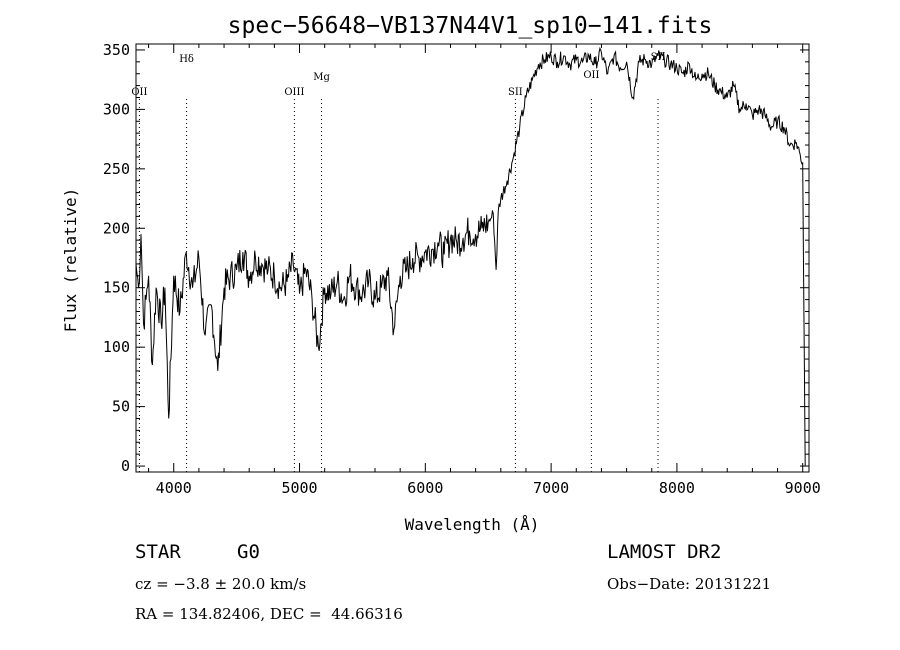  What do you see at coordinates (803, 488) in the screenshot?
I see `x-tick-label: 9000` at bounding box center [803, 488].